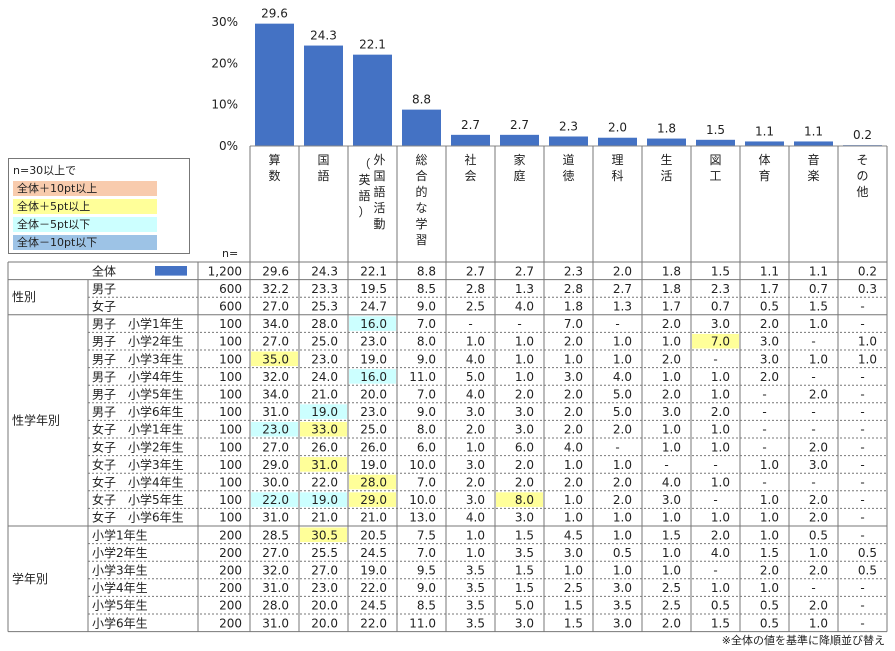 Image resolution: width=895 pixels, height=651 pixels. I want to click on category-label: 徳, so click(568, 175).